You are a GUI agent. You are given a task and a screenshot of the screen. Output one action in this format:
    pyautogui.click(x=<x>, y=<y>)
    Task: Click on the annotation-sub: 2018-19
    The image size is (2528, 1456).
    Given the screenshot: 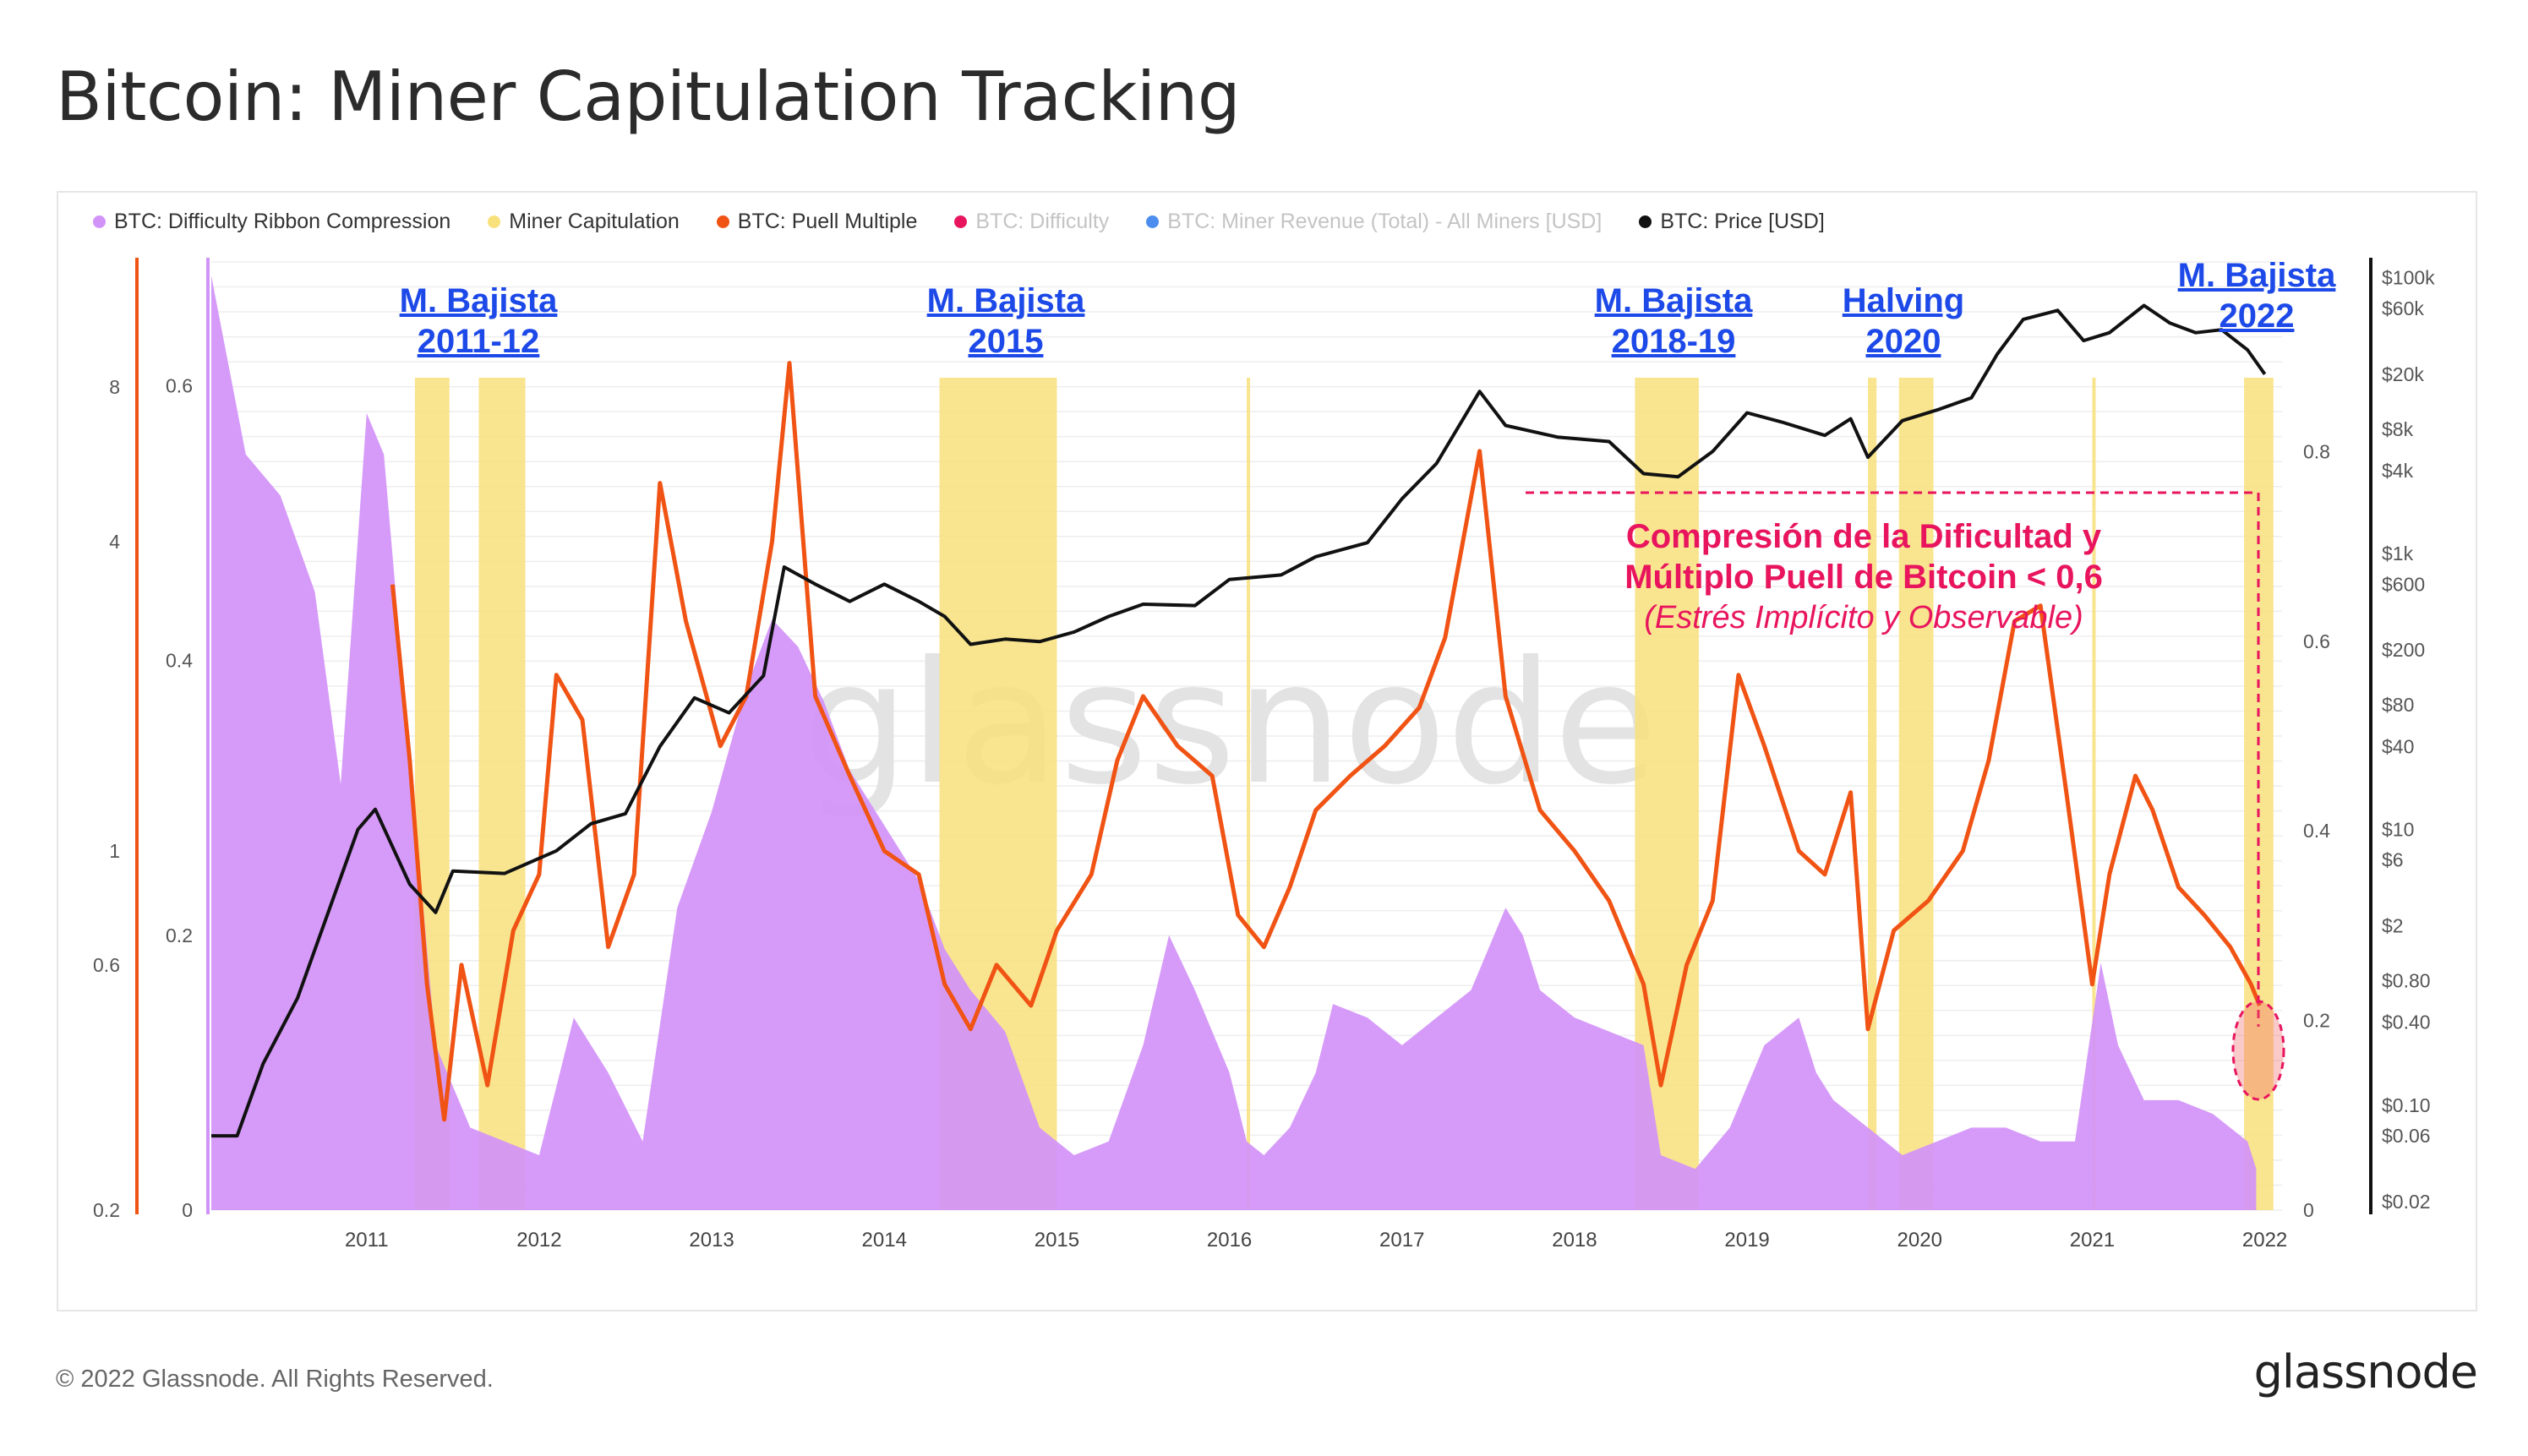 What is the action you would take?
    pyautogui.click(x=1674, y=341)
    